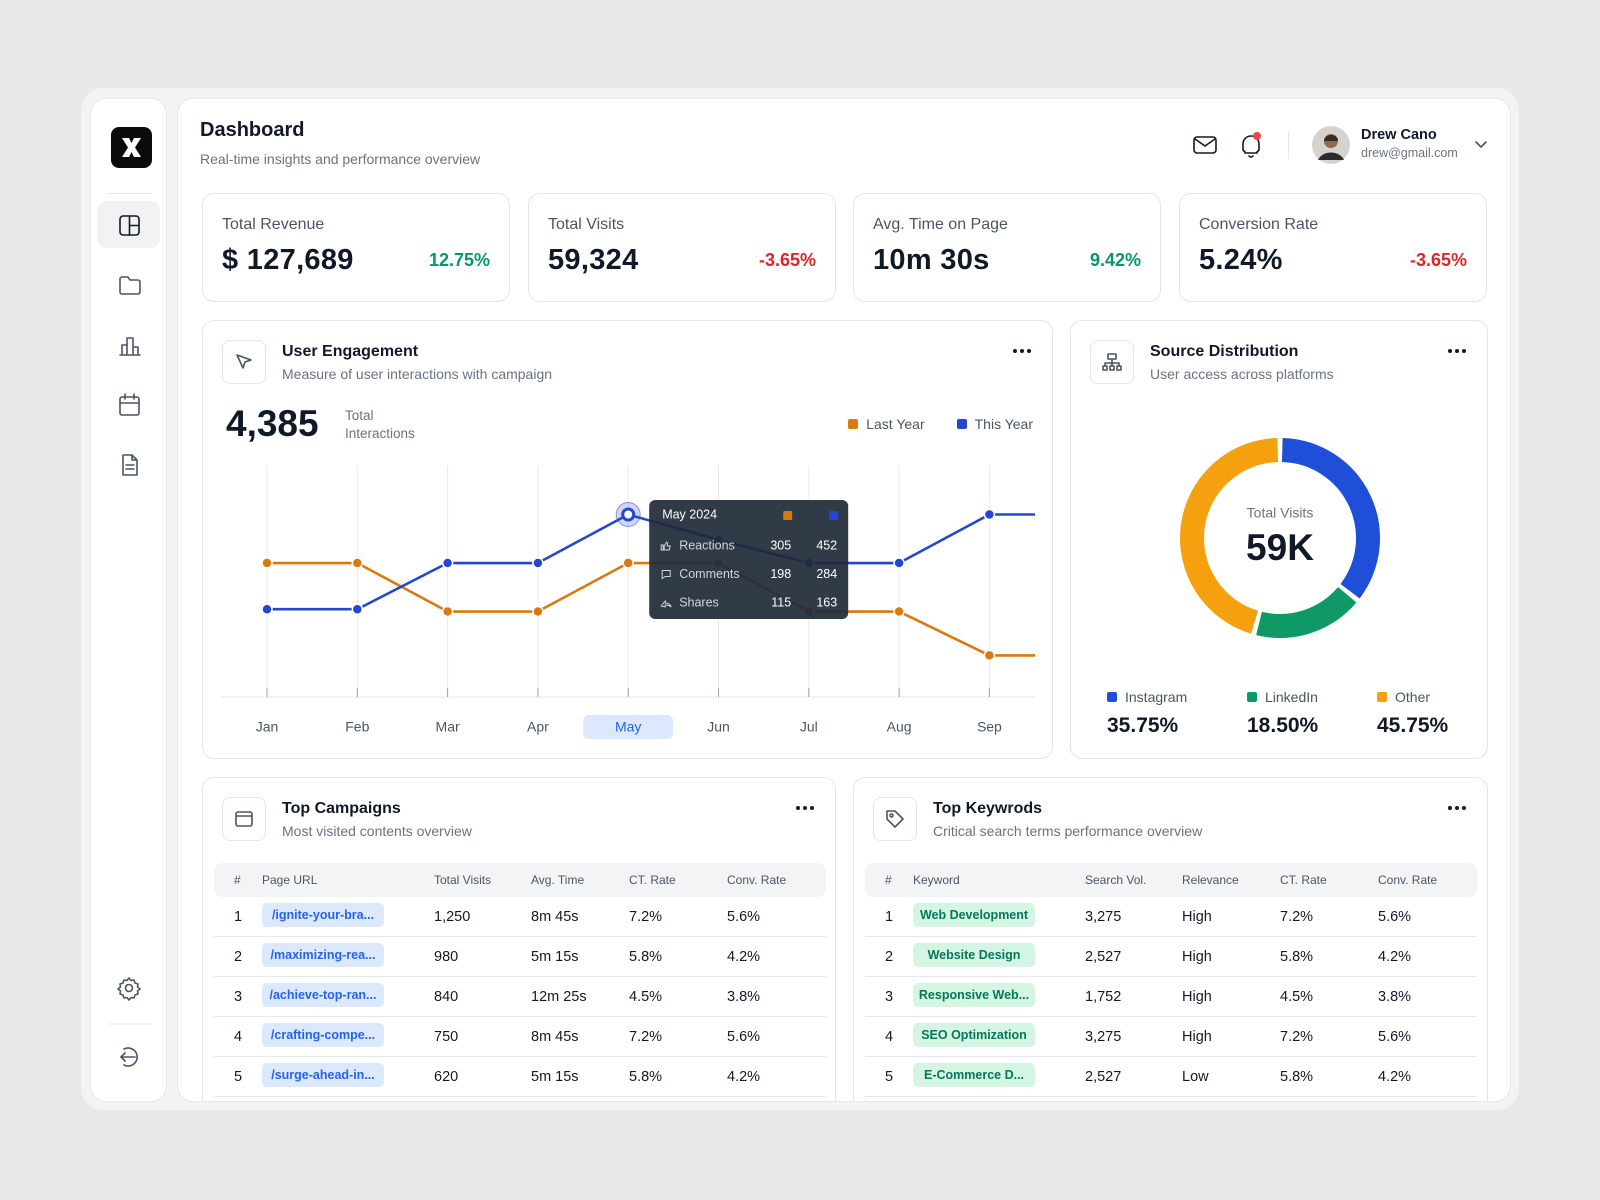 This screenshot has width=1600, height=1200. I want to click on nav-settings, so click(129, 989).